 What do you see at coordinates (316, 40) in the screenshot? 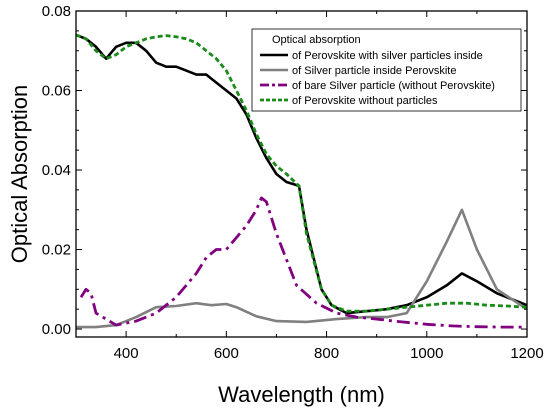
I see `legend-title: Optical absorption` at bounding box center [316, 40].